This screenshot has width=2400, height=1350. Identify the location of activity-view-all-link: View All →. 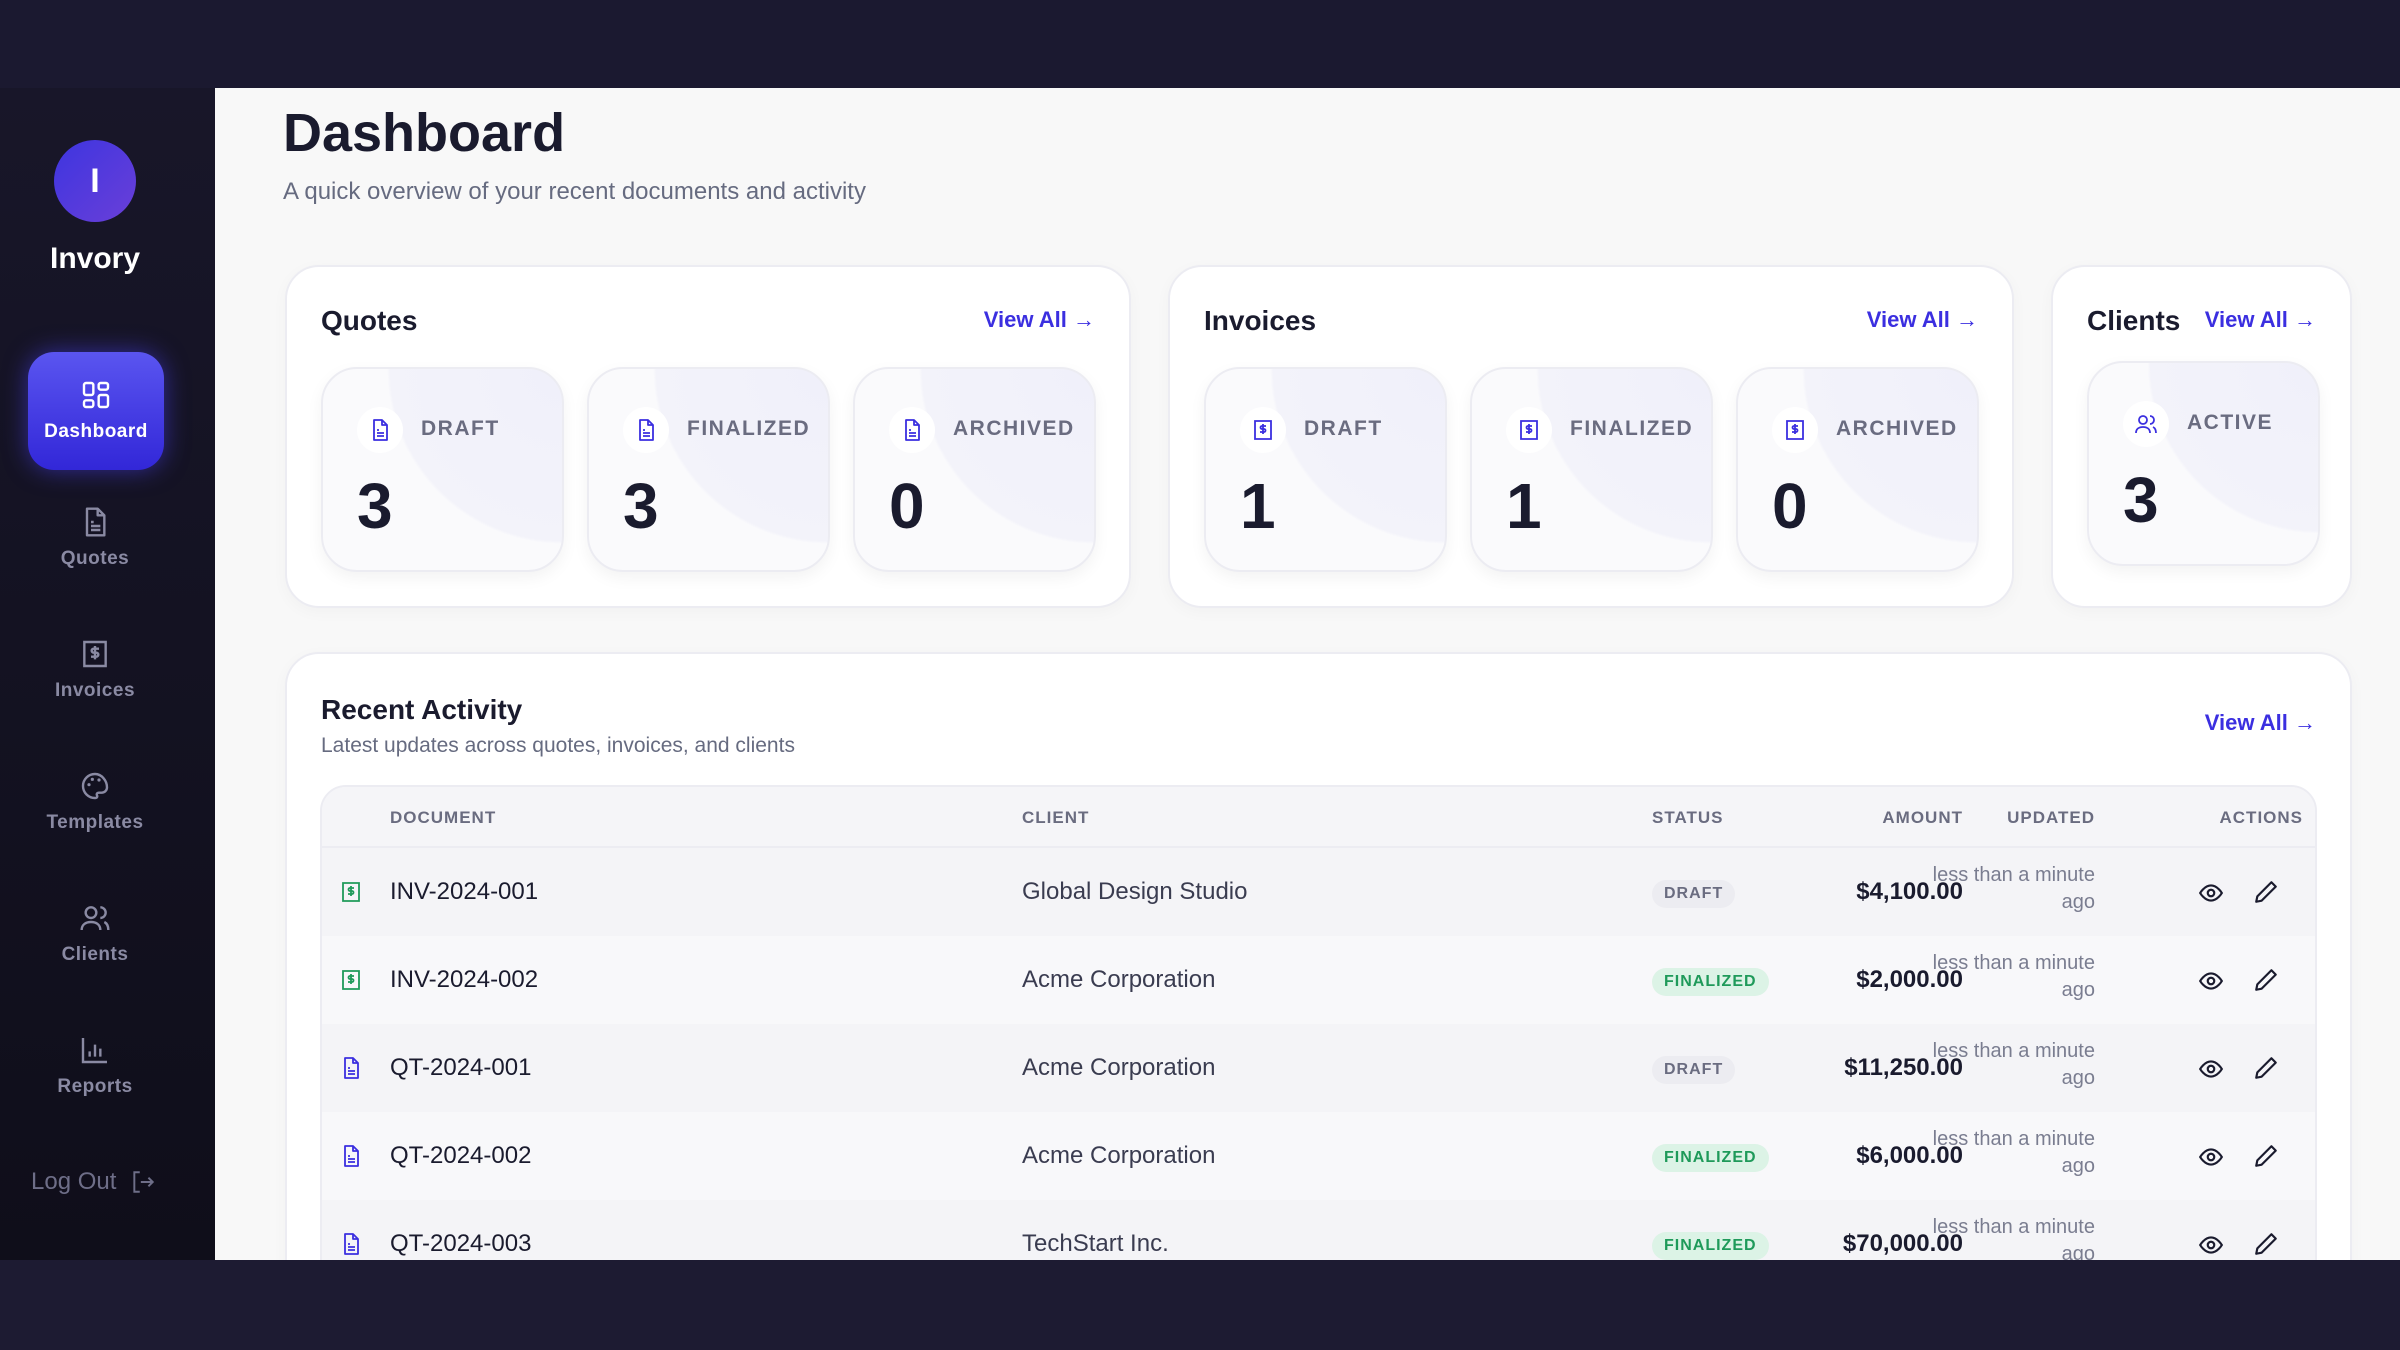
(2260, 722).